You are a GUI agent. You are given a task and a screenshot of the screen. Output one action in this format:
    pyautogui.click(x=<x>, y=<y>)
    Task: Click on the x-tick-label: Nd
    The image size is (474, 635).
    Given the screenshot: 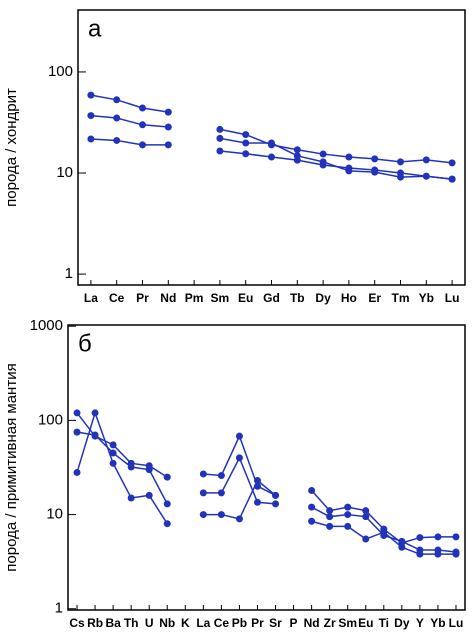 What is the action you would take?
    pyautogui.click(x=312, y=623)
    